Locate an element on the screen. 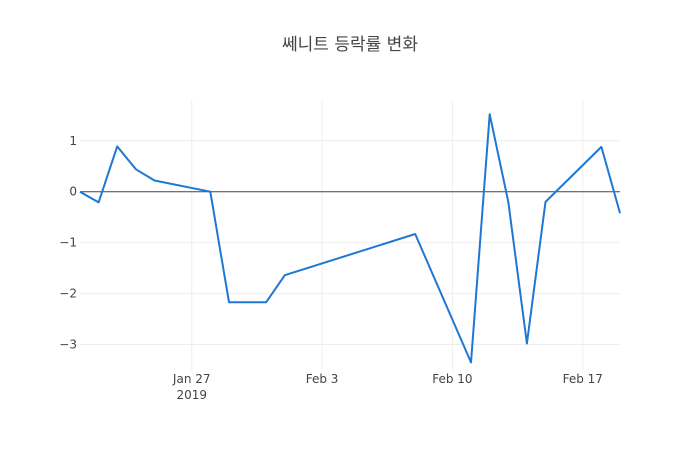 The width and height of the screenshot is (700, 450). x-tick-label: Jan 27 is located at coordinates (191, 379).